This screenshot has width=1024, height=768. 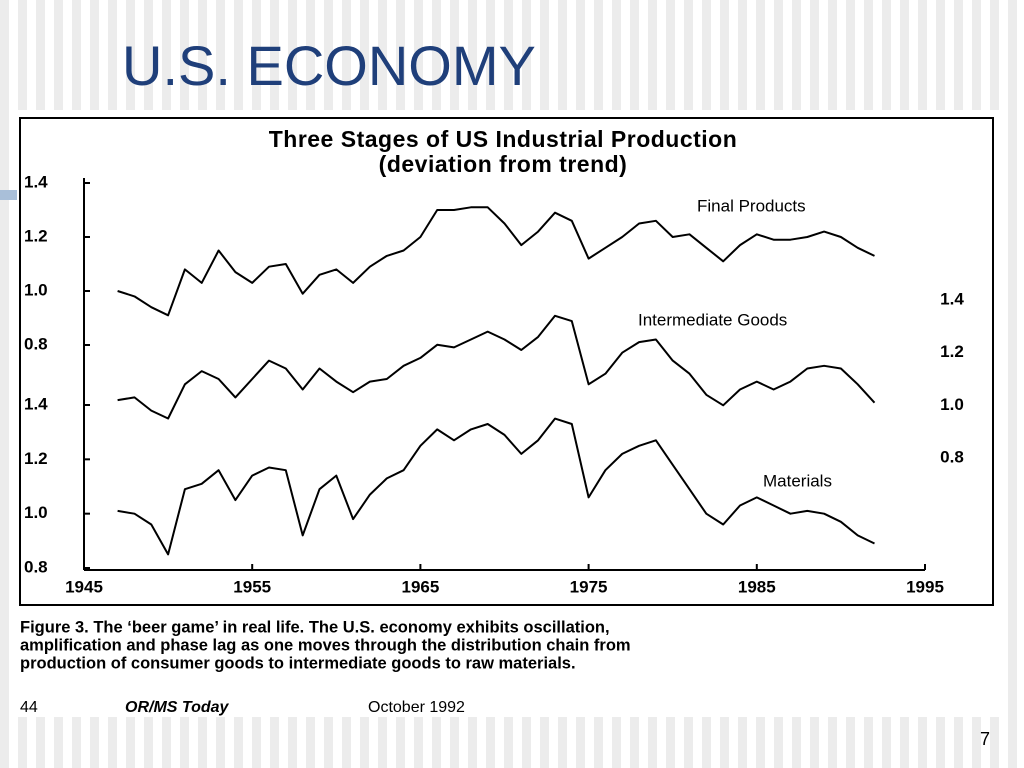 What do you see at coordinates (925, 586) in the screenshot?
I see `x-tick-label: 1995` at bounding box center [925, 586].